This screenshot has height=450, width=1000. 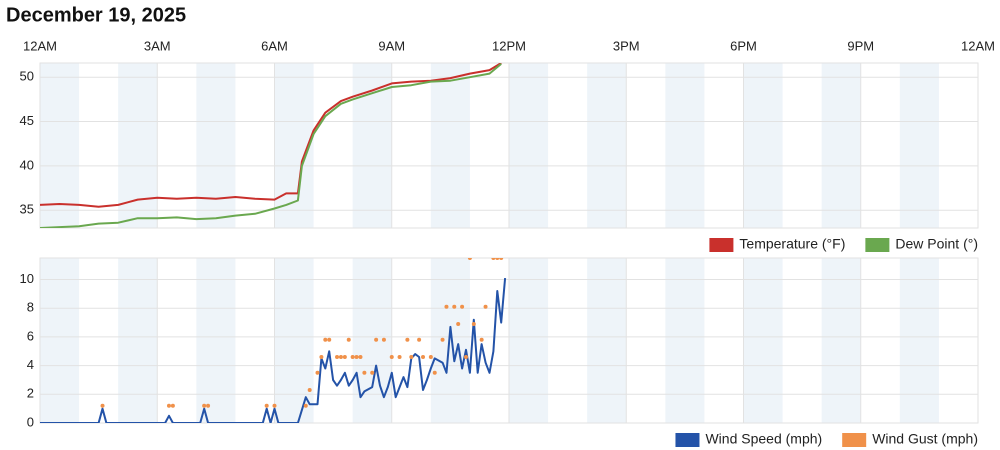 What do you see at coordinates (763, 439) in the screenshot?
I see `legend-label: Wind Speed (mph)` at bounding box center [763, 439].